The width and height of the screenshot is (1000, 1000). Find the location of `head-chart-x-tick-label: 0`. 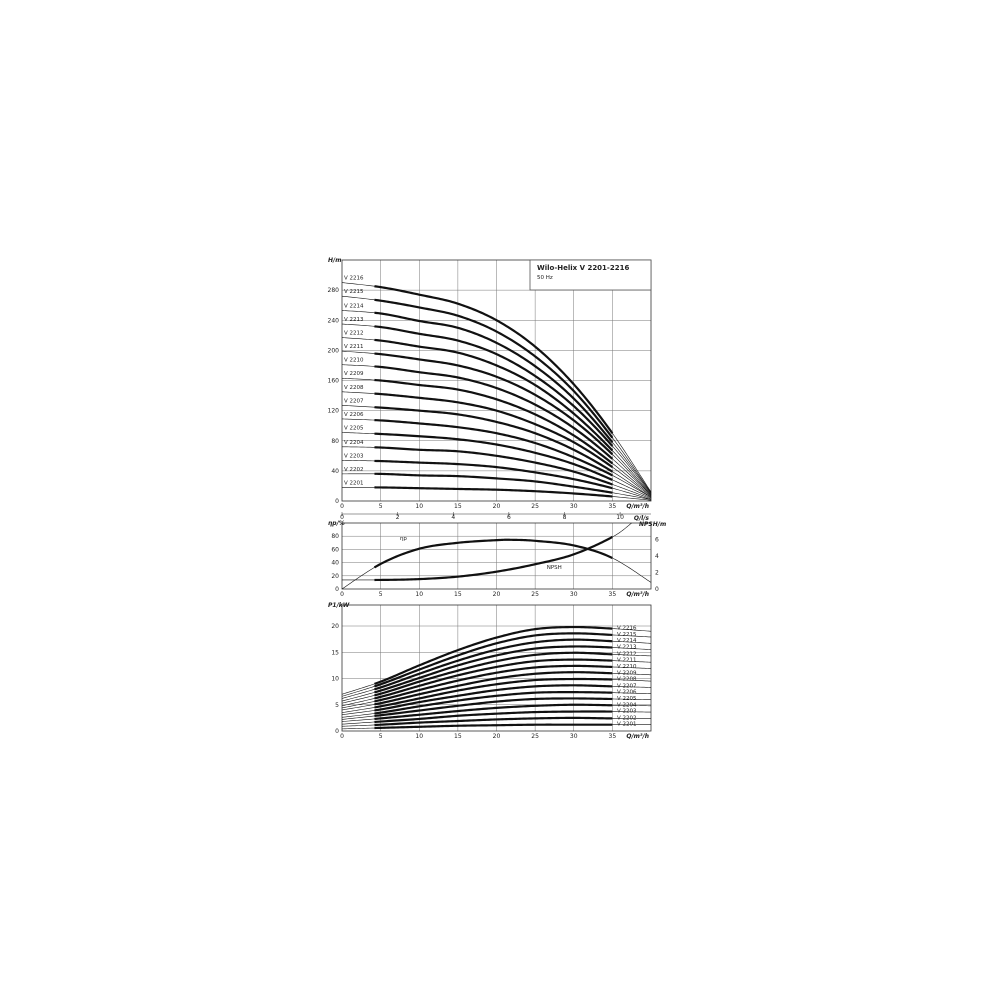

head-chart-x-tick-label: 0 is located at coordinates (342, 506).